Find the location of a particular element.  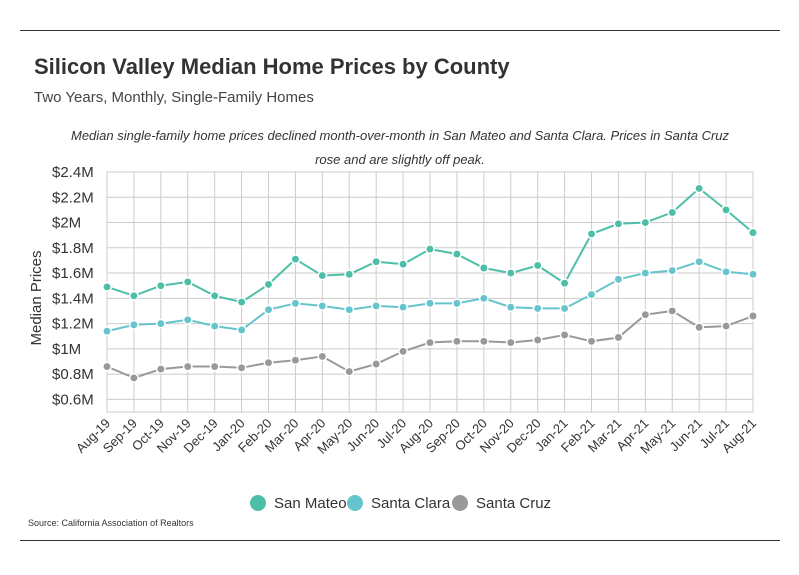

legend-swatch-santa-cruz is located at coordinates (460, 503).